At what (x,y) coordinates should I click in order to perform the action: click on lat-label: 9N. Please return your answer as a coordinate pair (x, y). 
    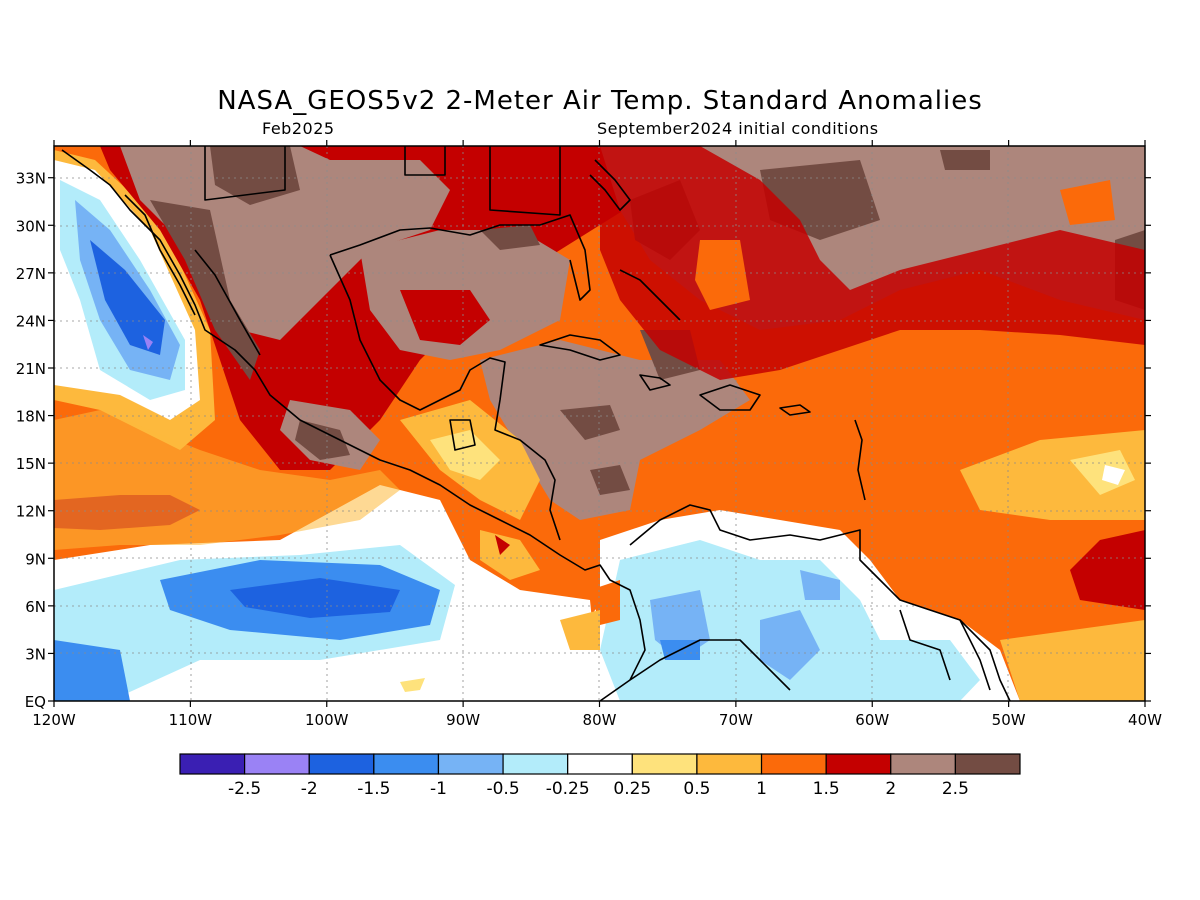
    Looking at the image, I should click on (35, 559).